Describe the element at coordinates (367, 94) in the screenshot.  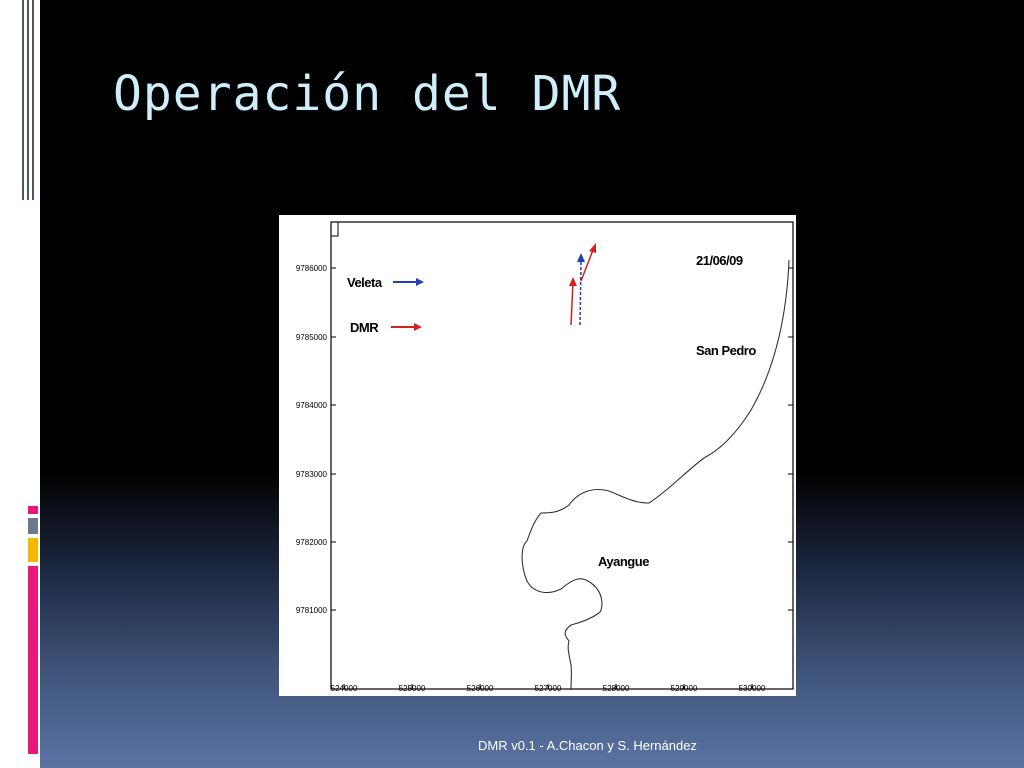
I see `slide-title: Operación del DMR` at that location.